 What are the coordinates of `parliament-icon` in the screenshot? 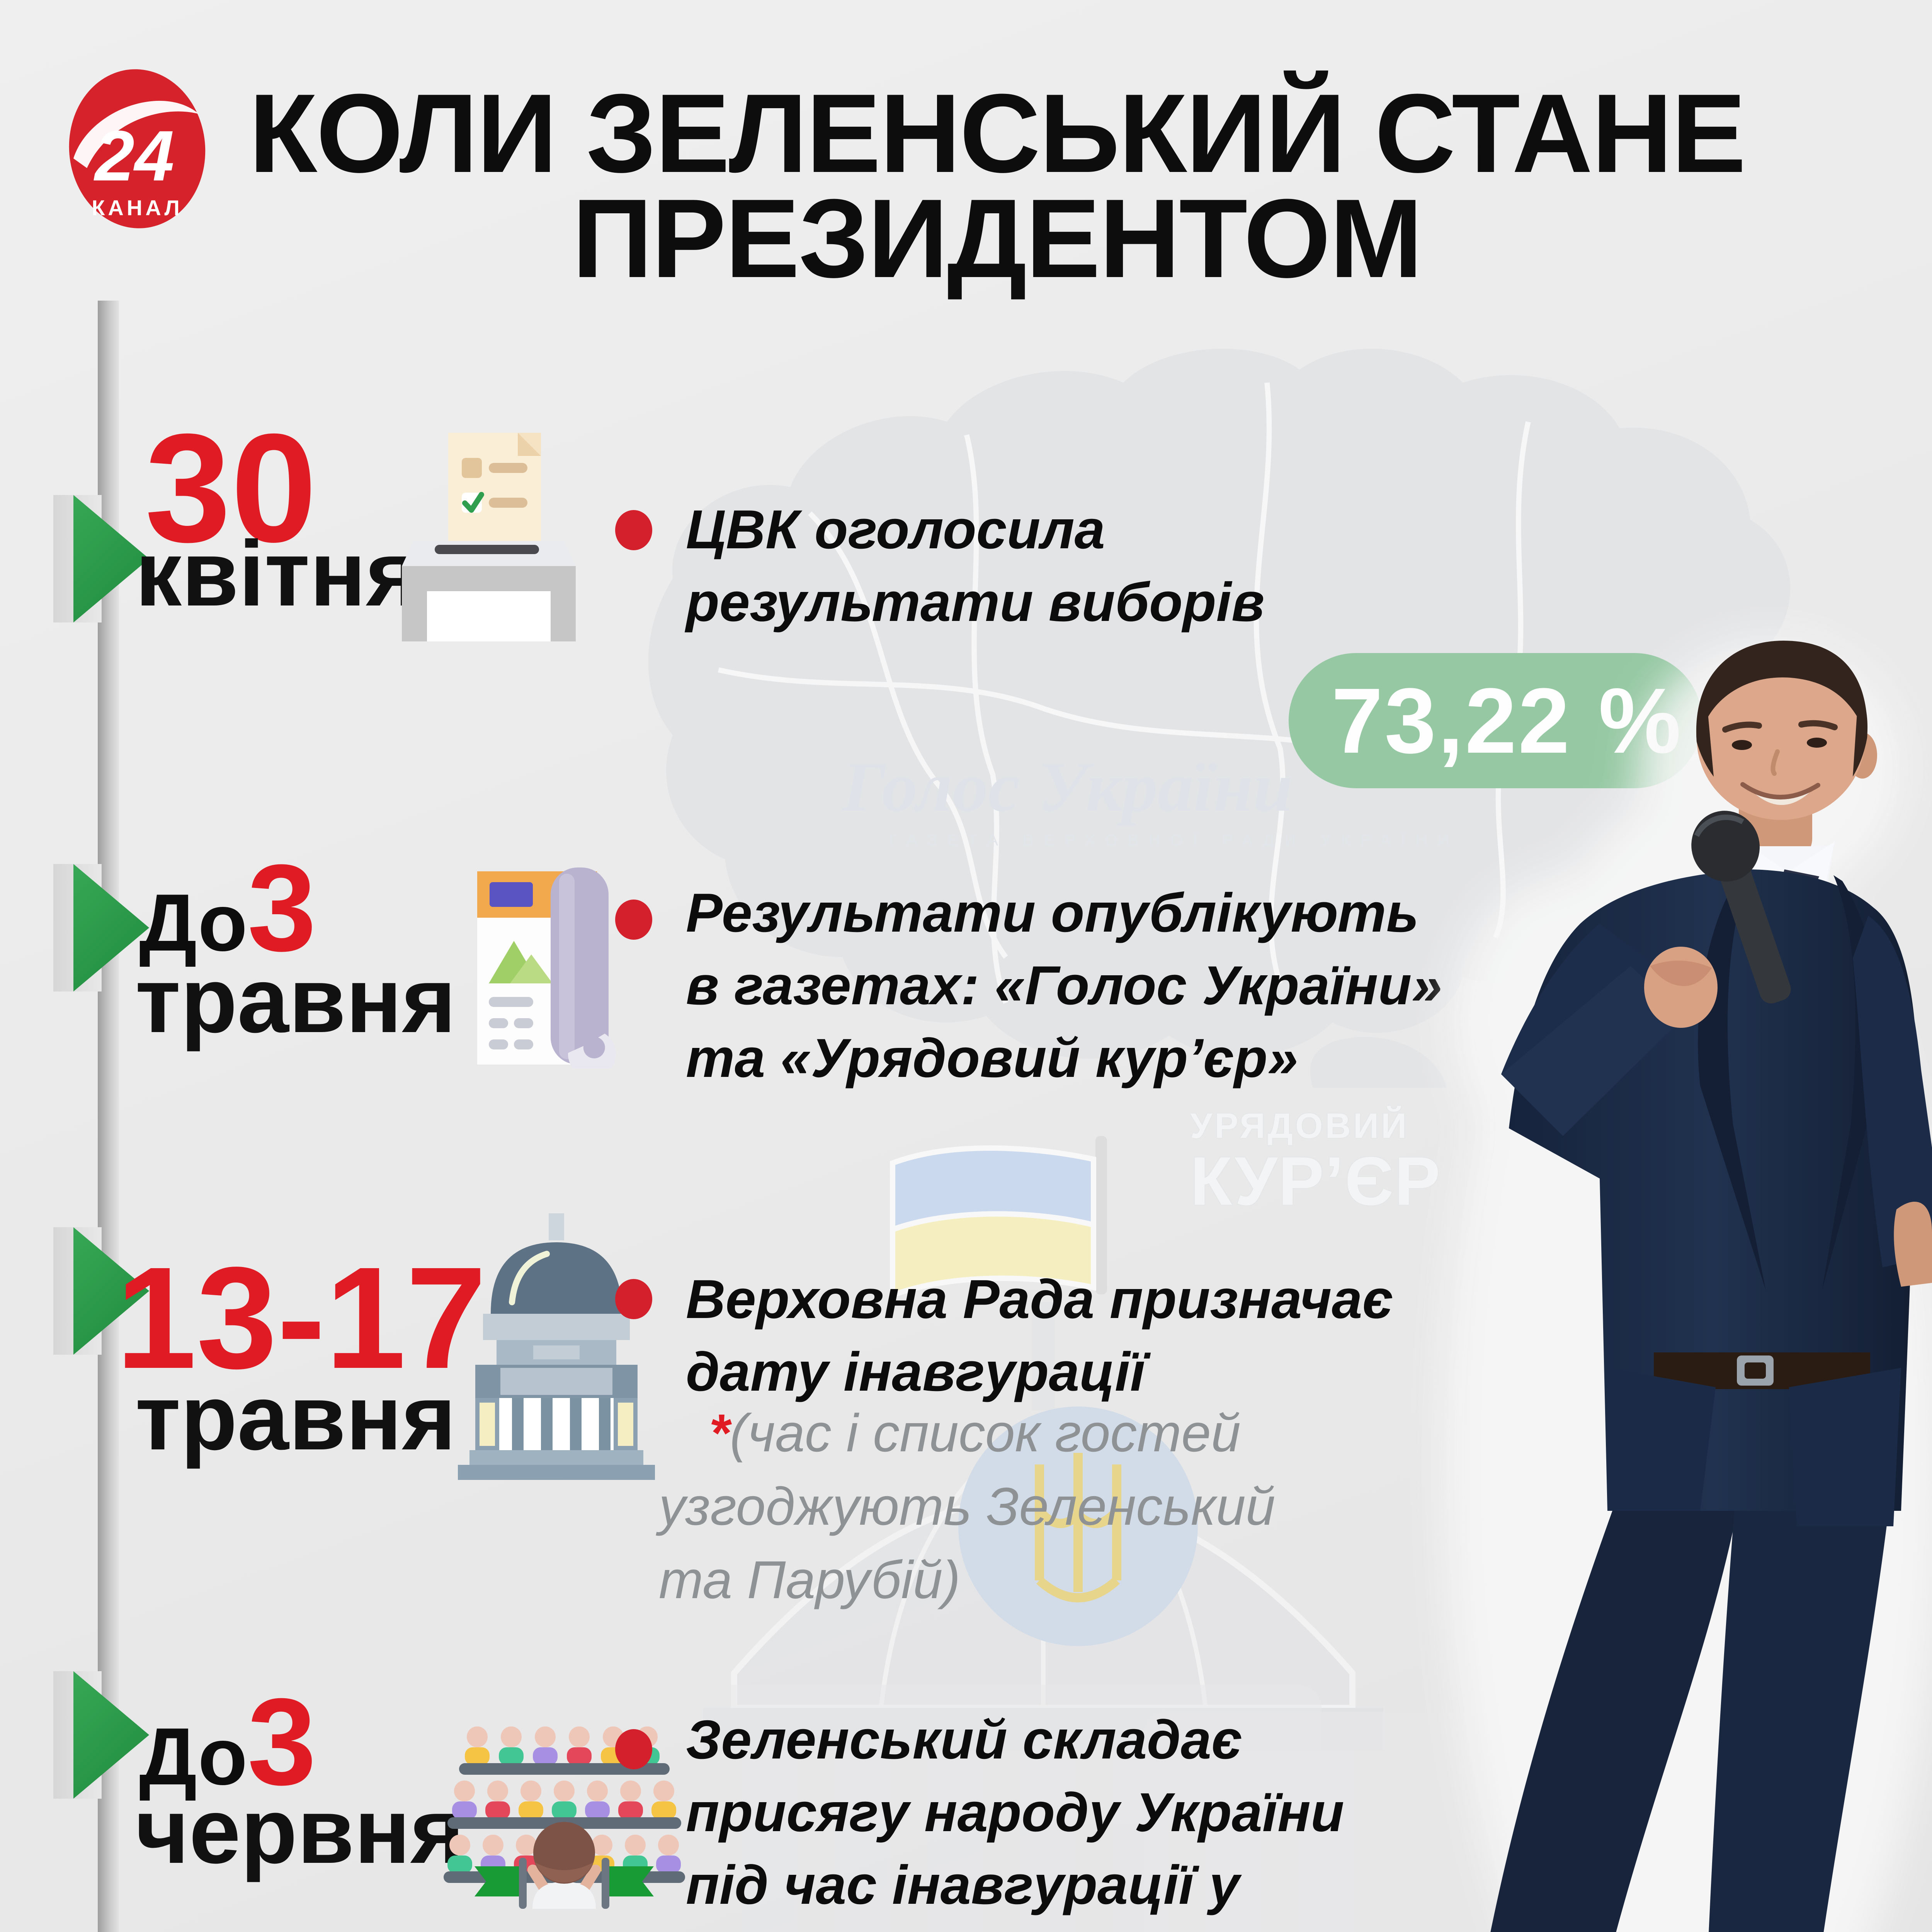 It's located at (556, 1347).